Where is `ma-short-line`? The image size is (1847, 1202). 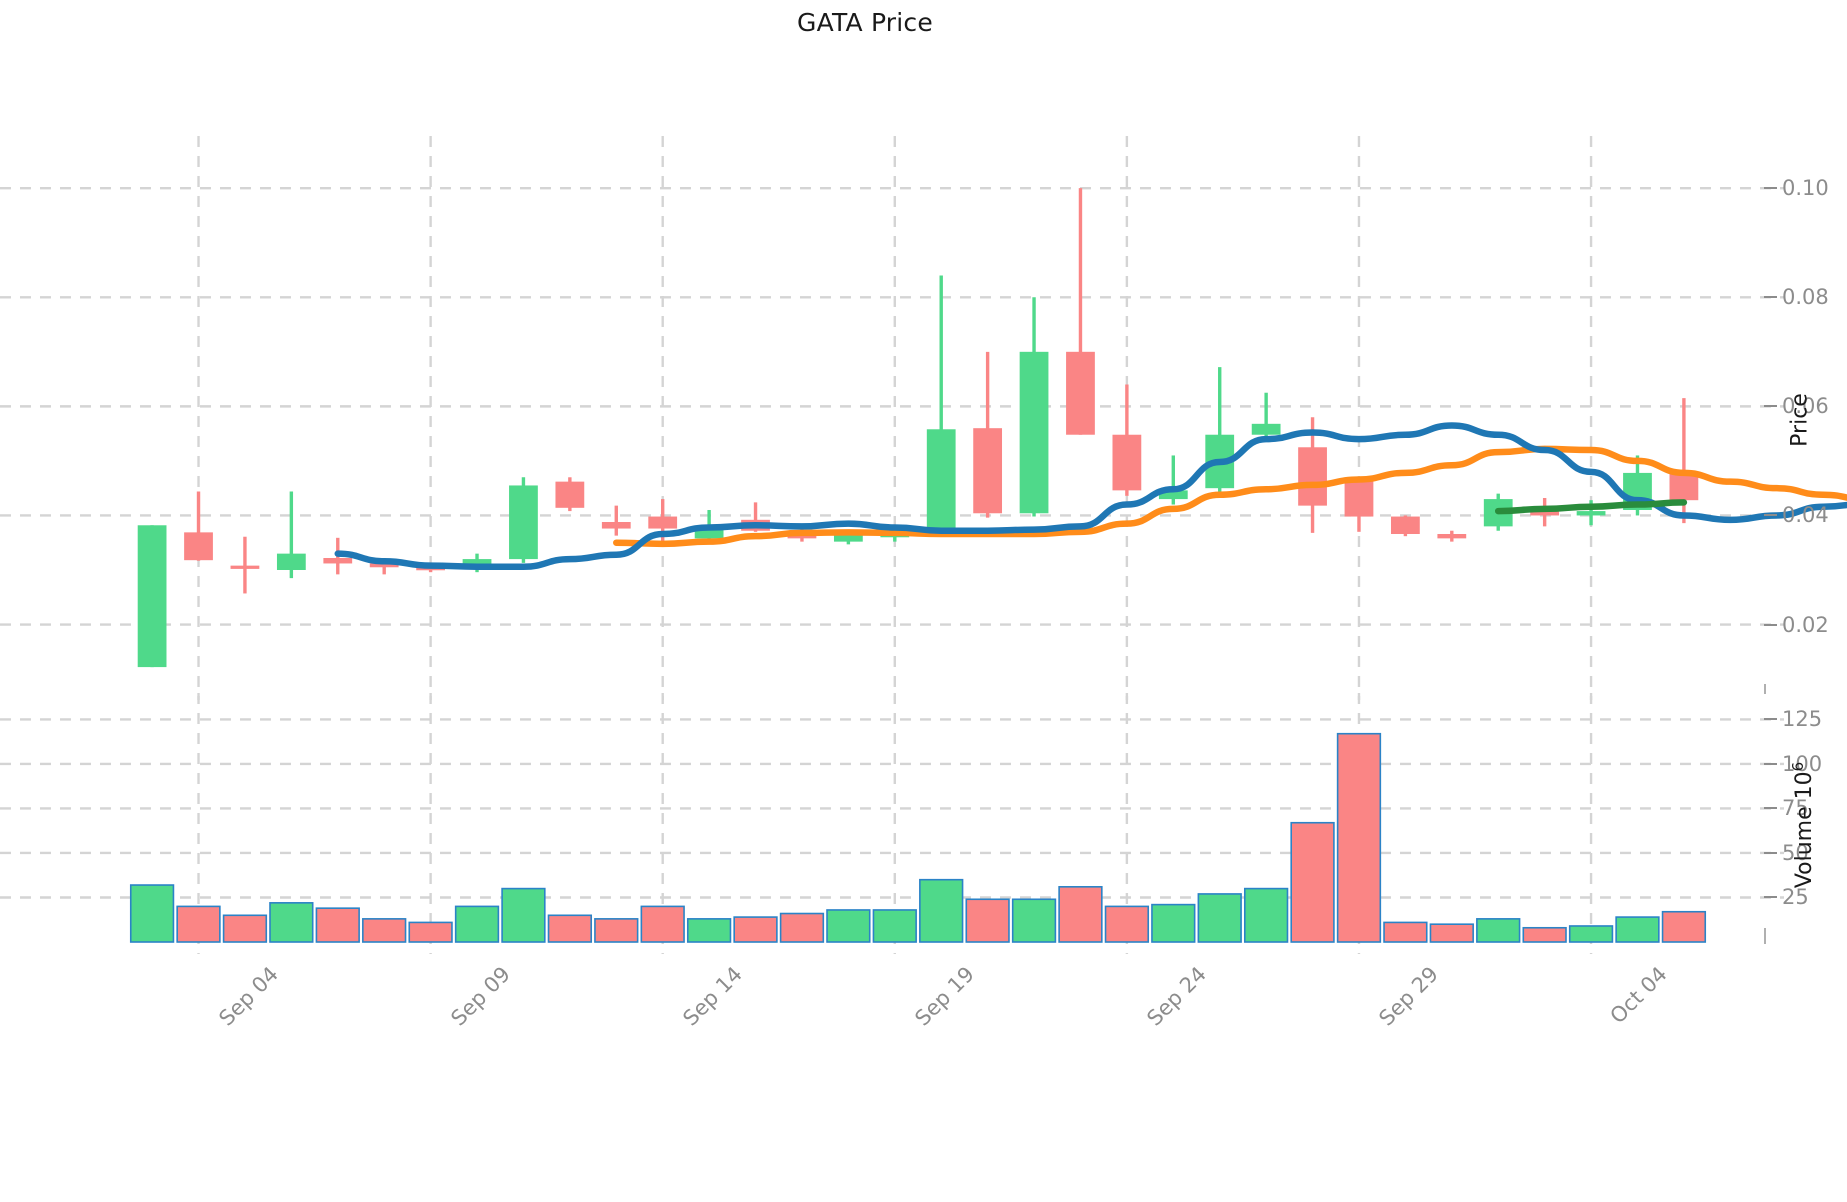 ma-short-line is located at coordinates (1090, 496).